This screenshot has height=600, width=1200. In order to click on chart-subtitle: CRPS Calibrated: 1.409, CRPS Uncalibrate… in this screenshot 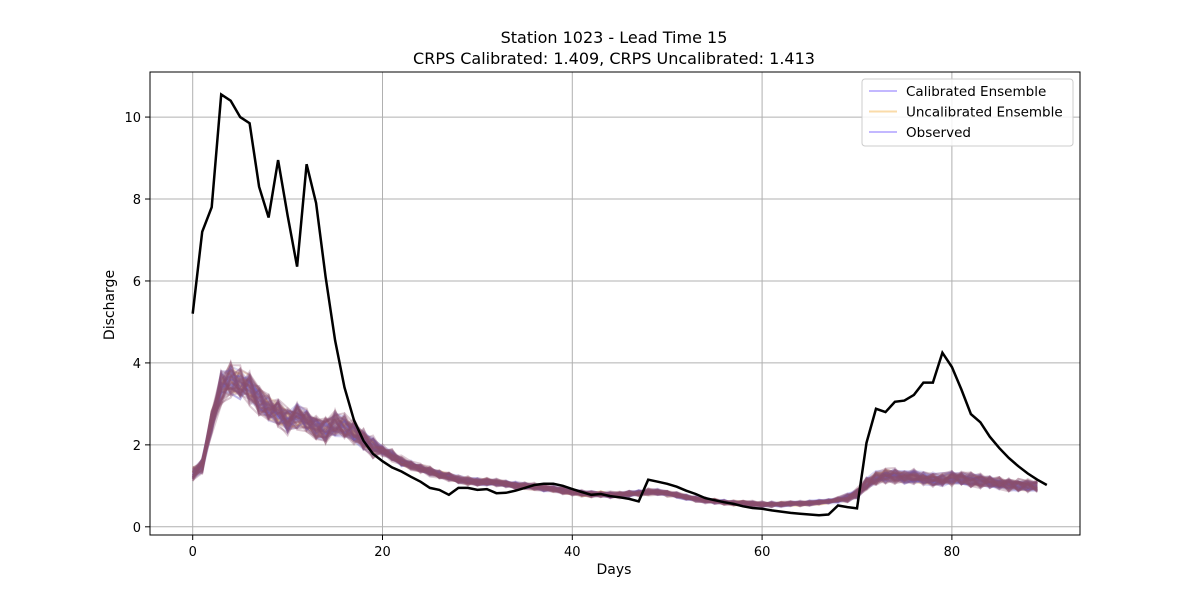, I will do `click(614, 58)`.